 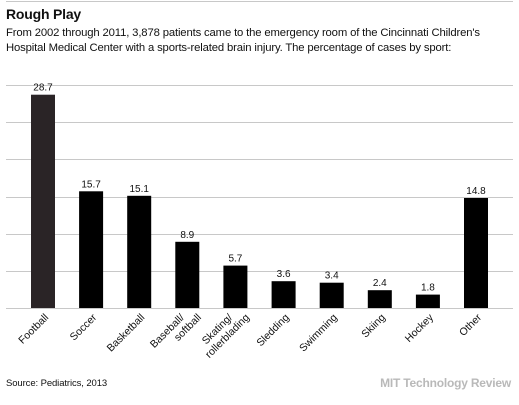 I want to click on brand-logo: MIT Technology Review, so click(x=445, y=383).